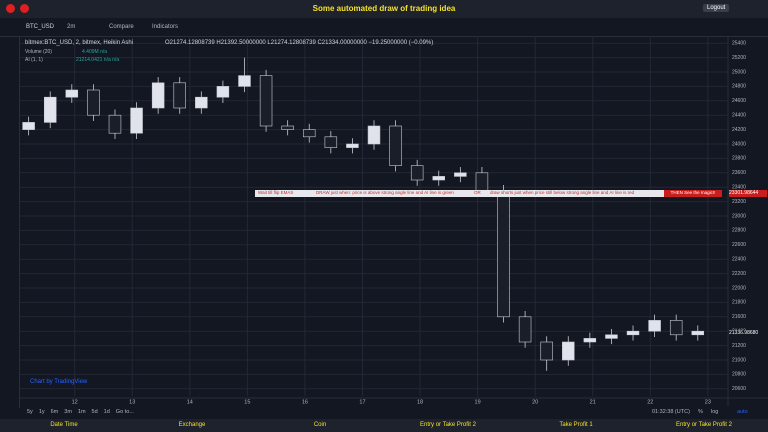 This screenshot has height=432, width=768. Describe the element at coordinates (276, 192) in the screenshot. I see `banner-text: Wait till flip EMAS` at that location.